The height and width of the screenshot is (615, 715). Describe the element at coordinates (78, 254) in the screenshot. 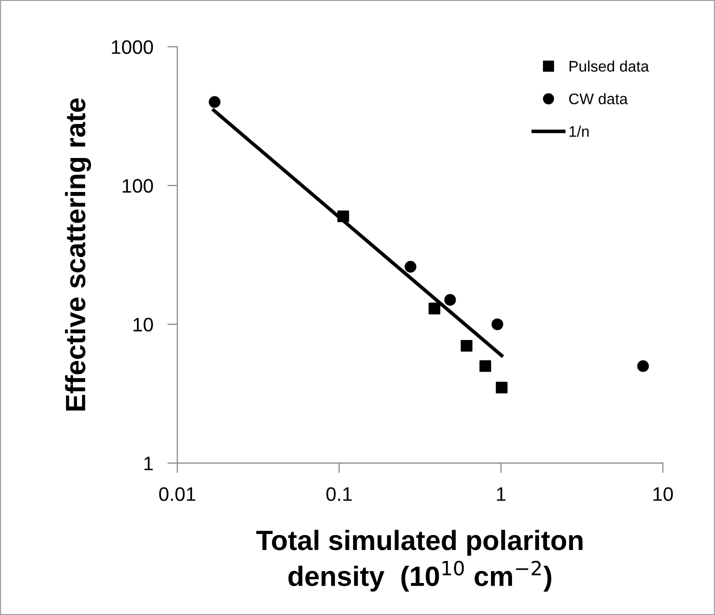

I see `y-axis-title: Effective scattering rate` at that location.